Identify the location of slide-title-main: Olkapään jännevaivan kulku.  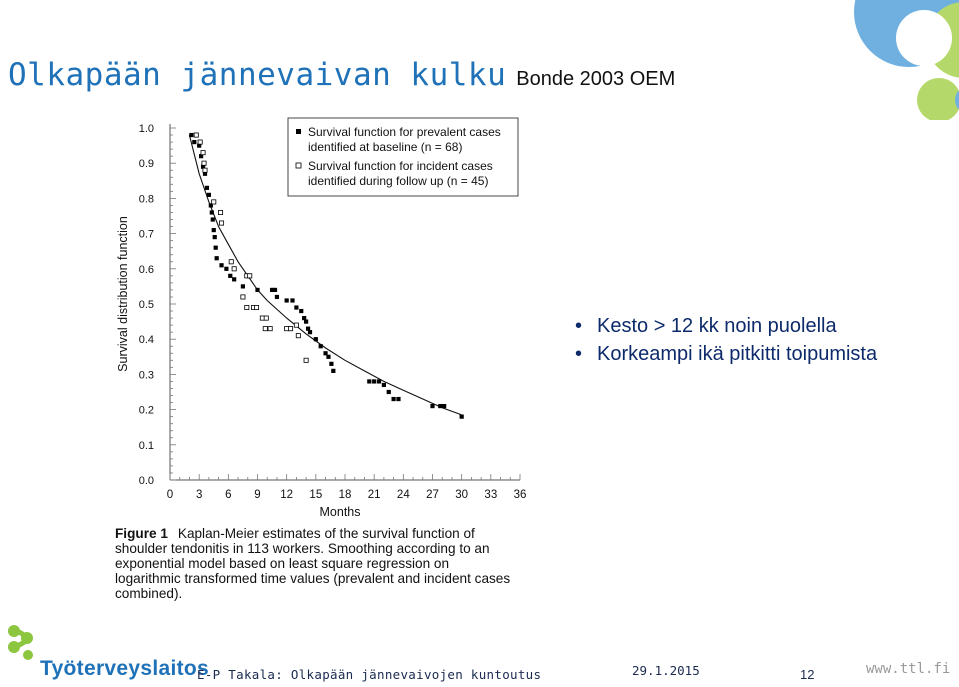
(257, 75).